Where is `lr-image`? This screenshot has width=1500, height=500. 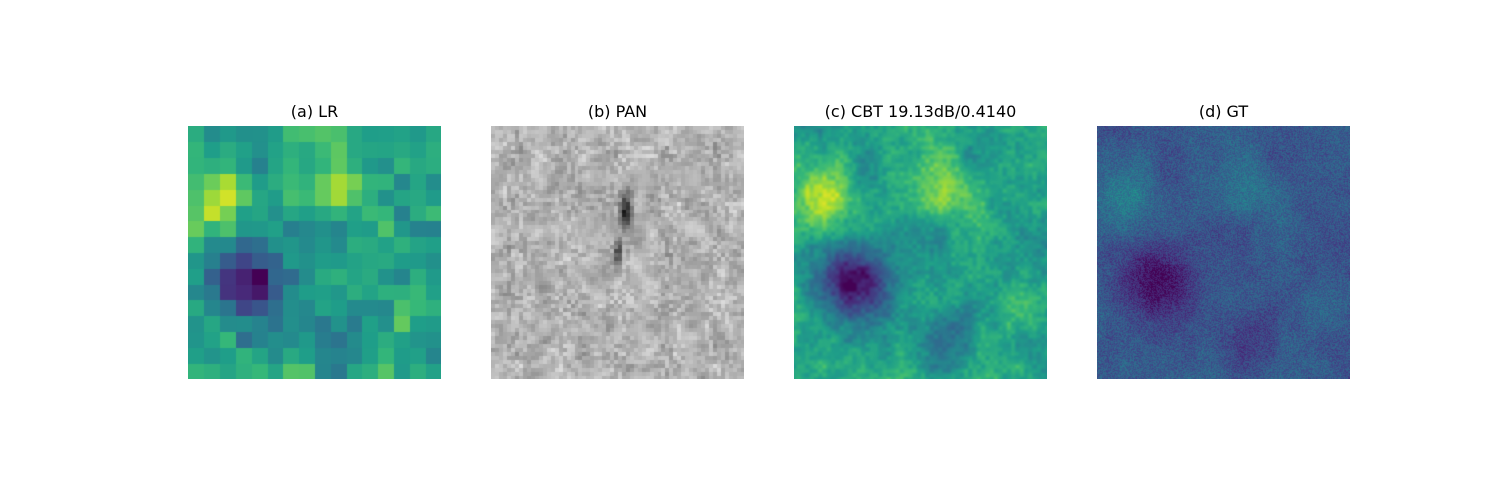 lr-image is located at coordinates (314, 252).